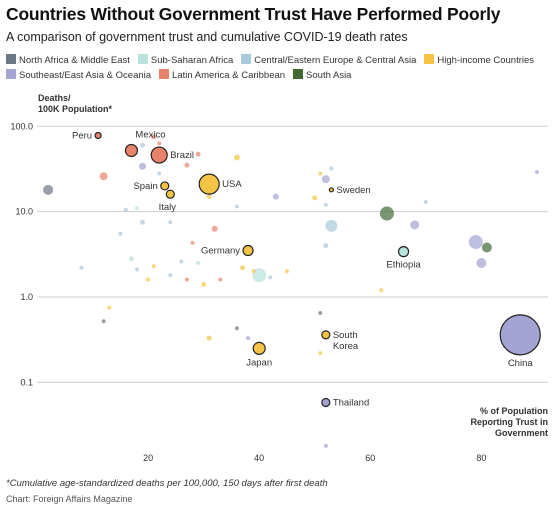 The height and width of the screenshot is (510, 558). I want to click on legend-item: South Asia, so click(322, 75).